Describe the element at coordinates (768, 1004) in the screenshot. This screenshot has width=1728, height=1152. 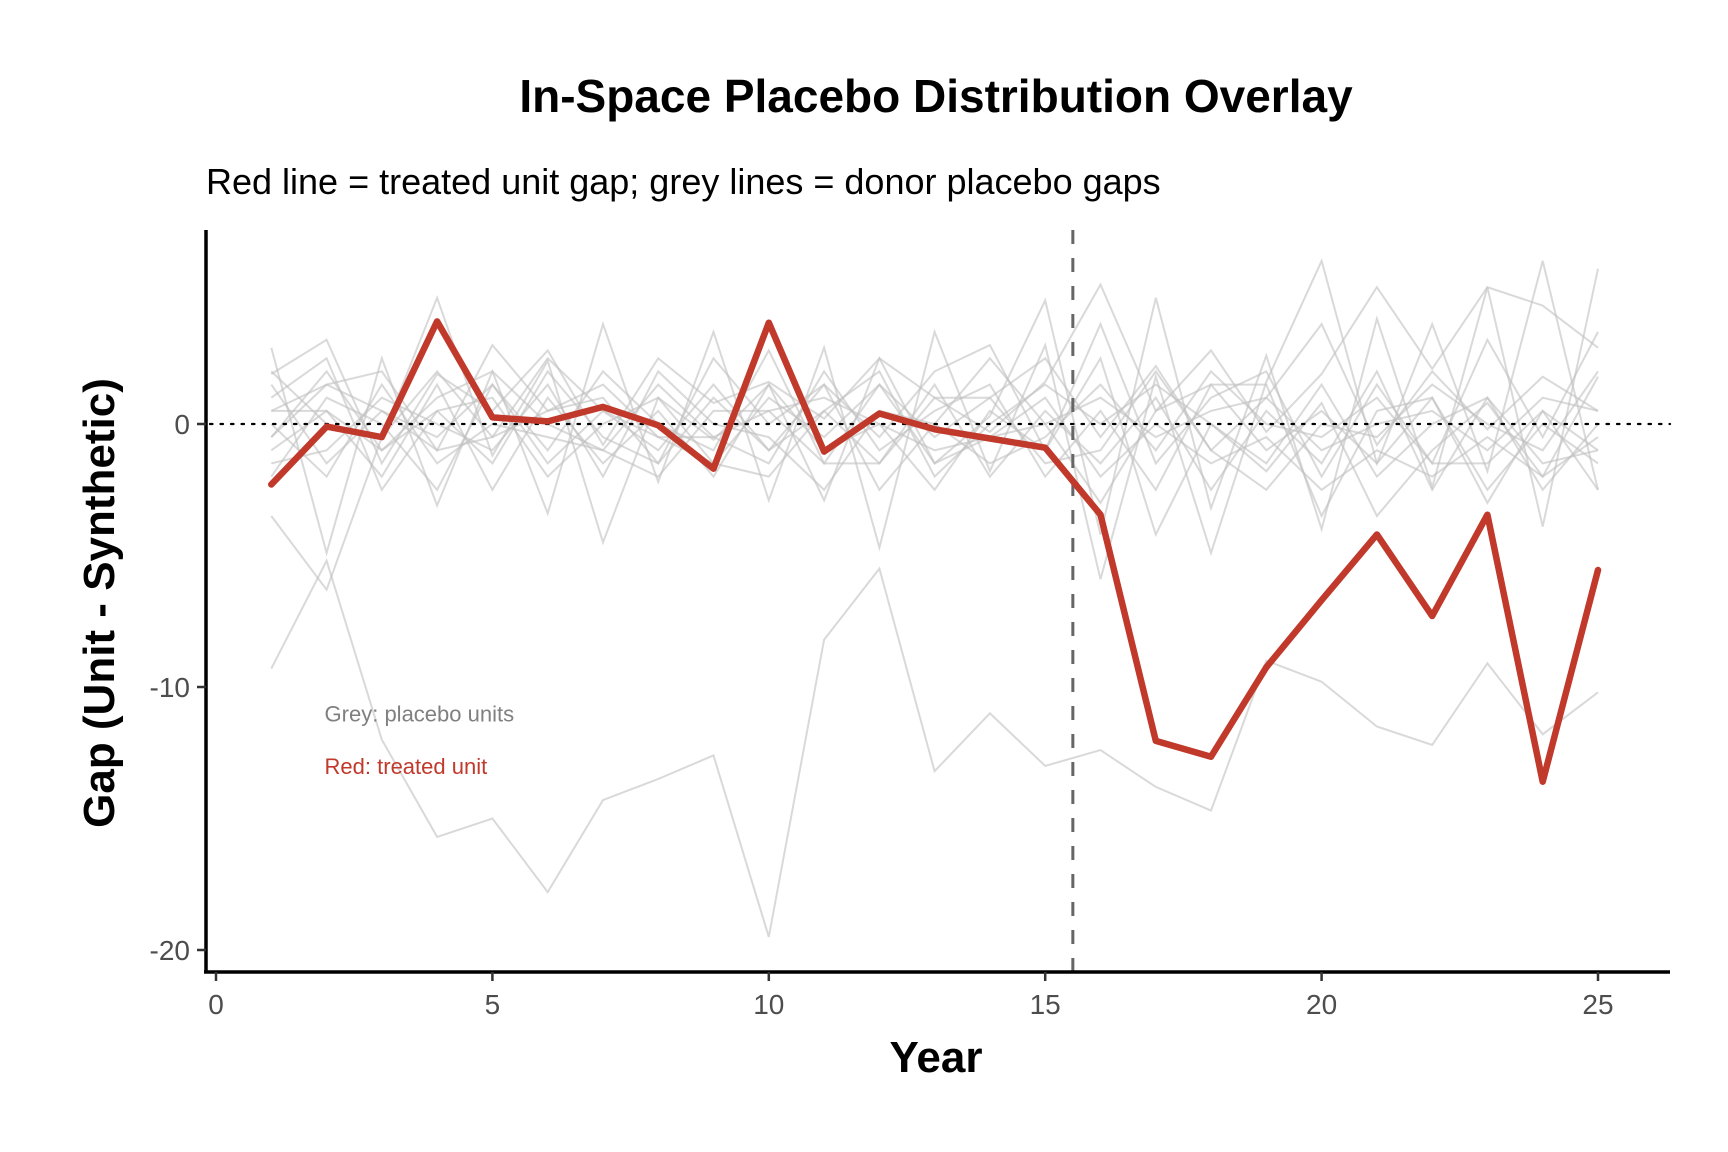
I see `x-tick-label: 10` at that location.